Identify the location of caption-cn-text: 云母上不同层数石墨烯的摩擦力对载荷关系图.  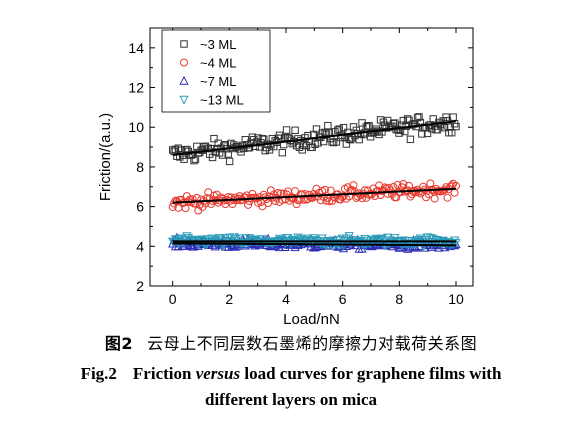
(312, 343).